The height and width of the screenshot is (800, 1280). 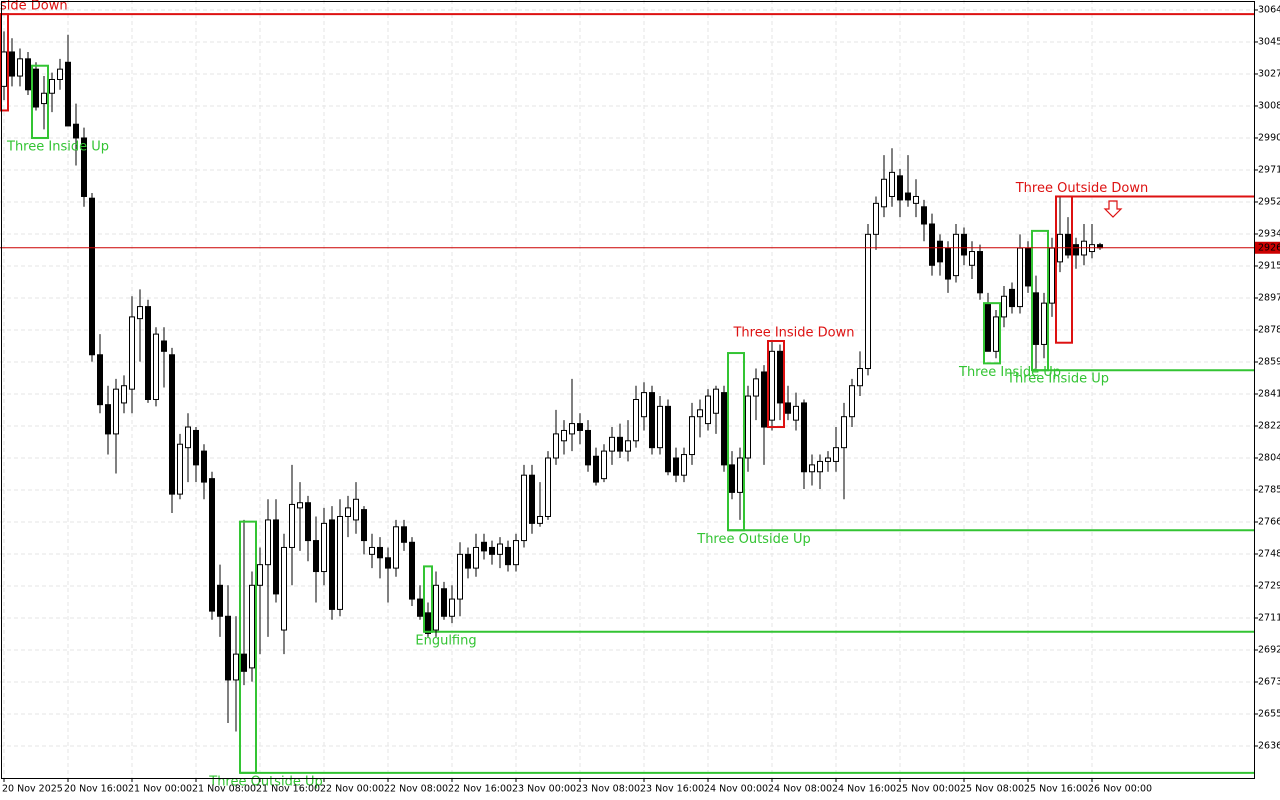 I want to click on x-tick-label: 24 Nov 08:00, so click(x=800, y=789).